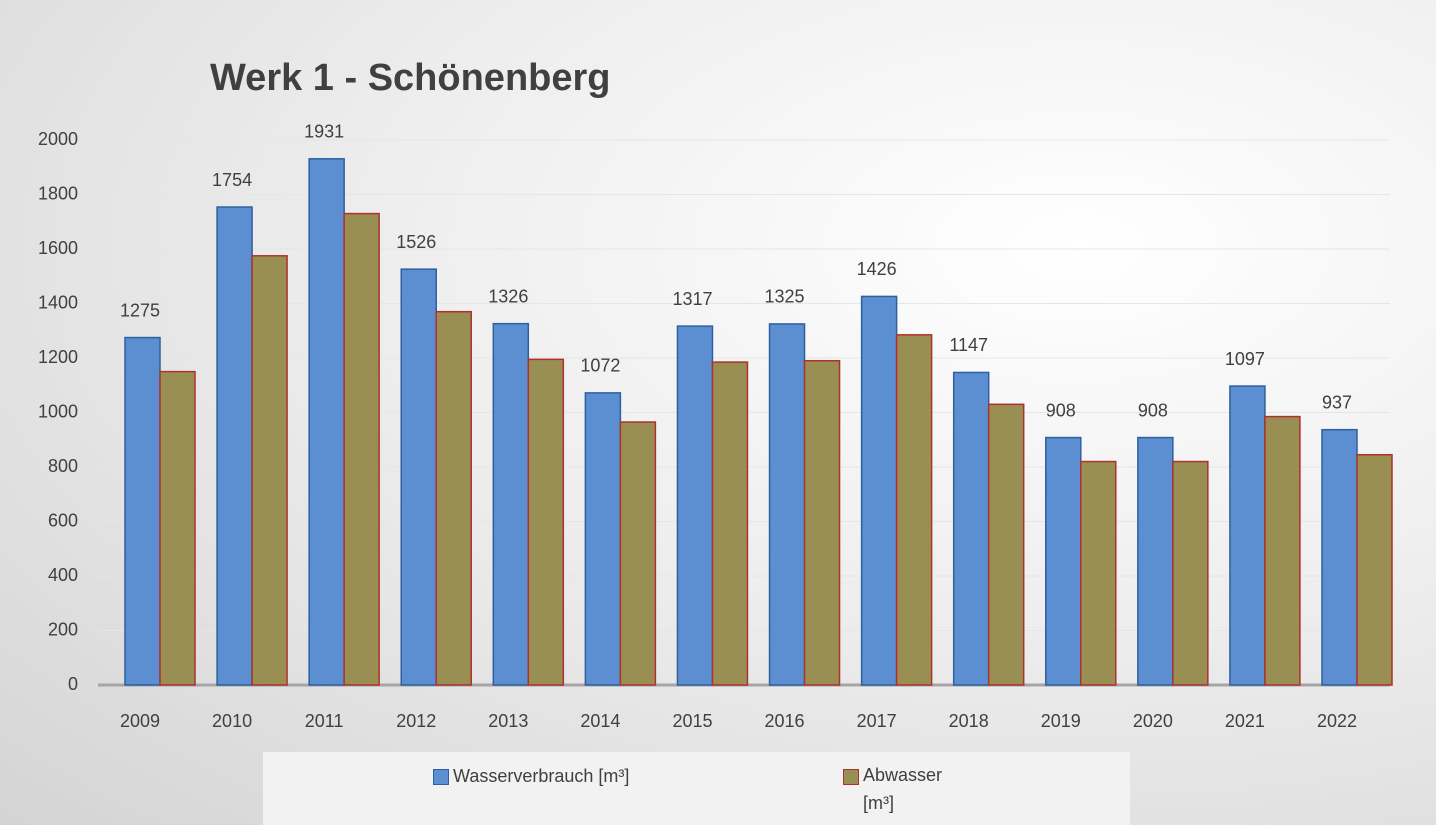  I want to click on legend-item: Abwasser [m³], so click(903, 791).